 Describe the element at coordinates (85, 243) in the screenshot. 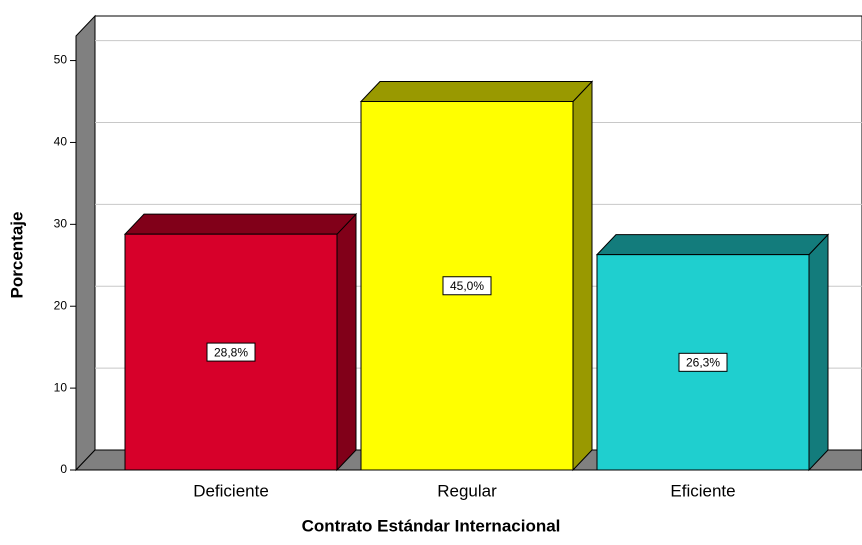

I see `left-wall` at that location.